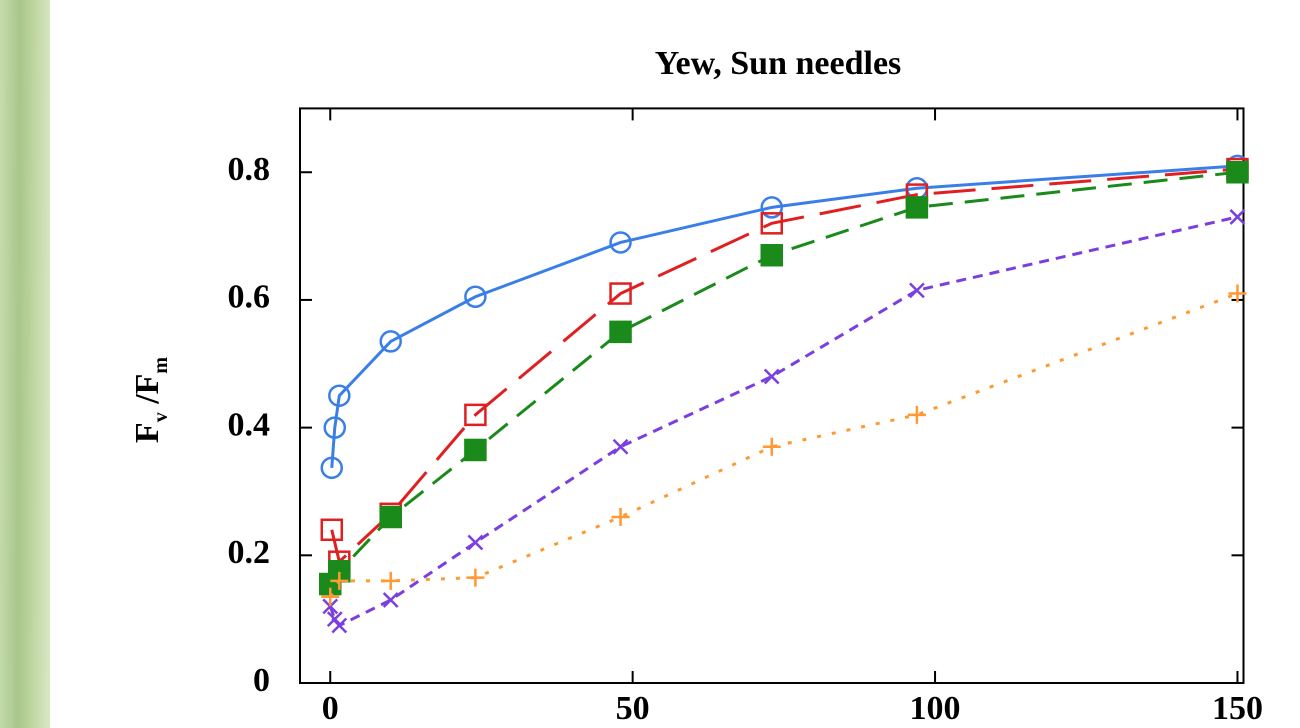 Image resolution: width=1300 pixels, height=728 pixels. What do you see at coordinates (778, 63) in the screenshot?
I see `chart-title: Yew, Sun needles` at bounding box center [778, 63].